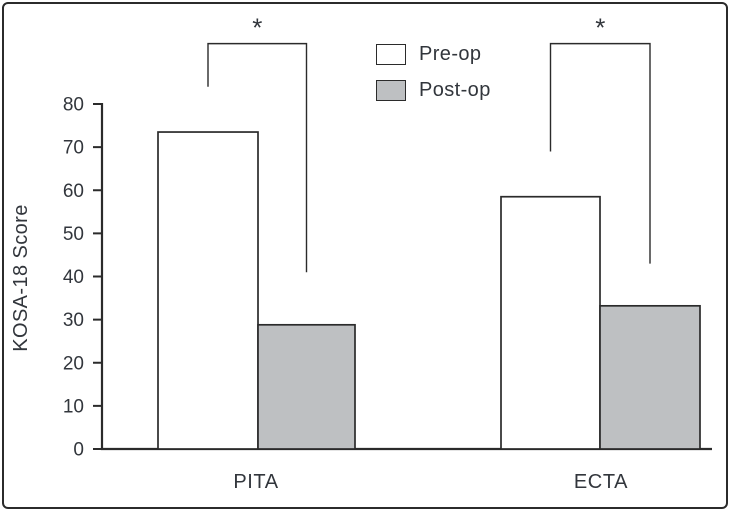  I want to click on bar-ecta-post-op, so click(650, 377).